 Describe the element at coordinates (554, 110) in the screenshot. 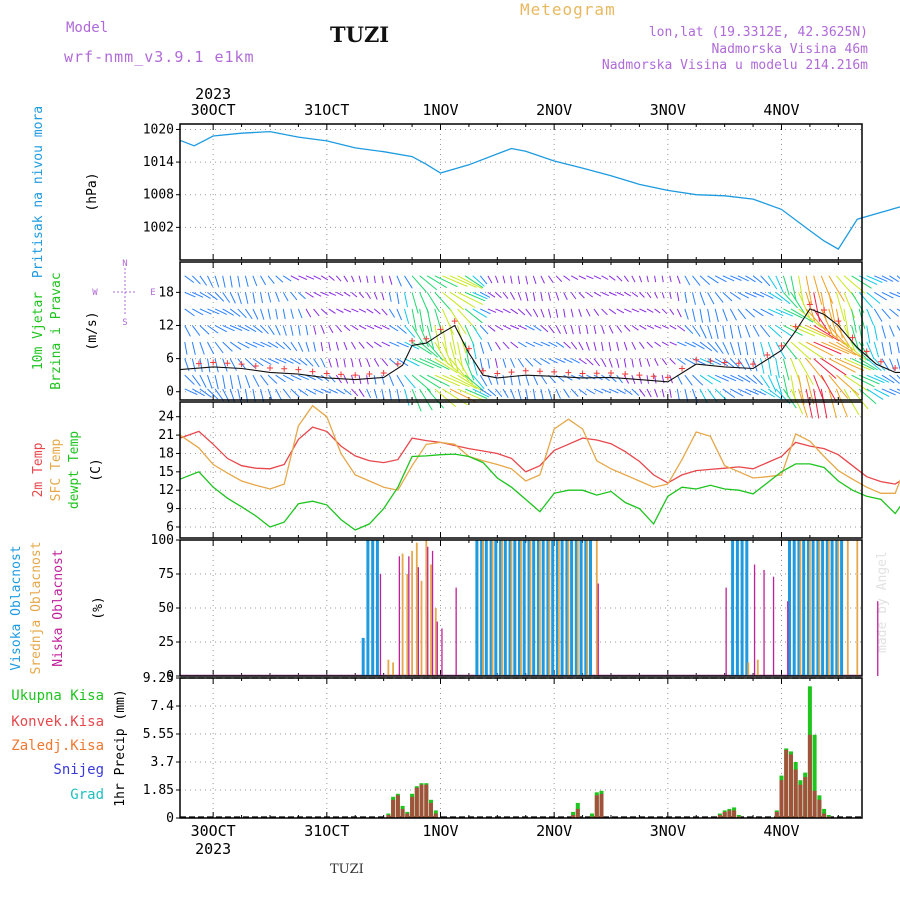

I see `top-day-label: 2NOV` at that location.